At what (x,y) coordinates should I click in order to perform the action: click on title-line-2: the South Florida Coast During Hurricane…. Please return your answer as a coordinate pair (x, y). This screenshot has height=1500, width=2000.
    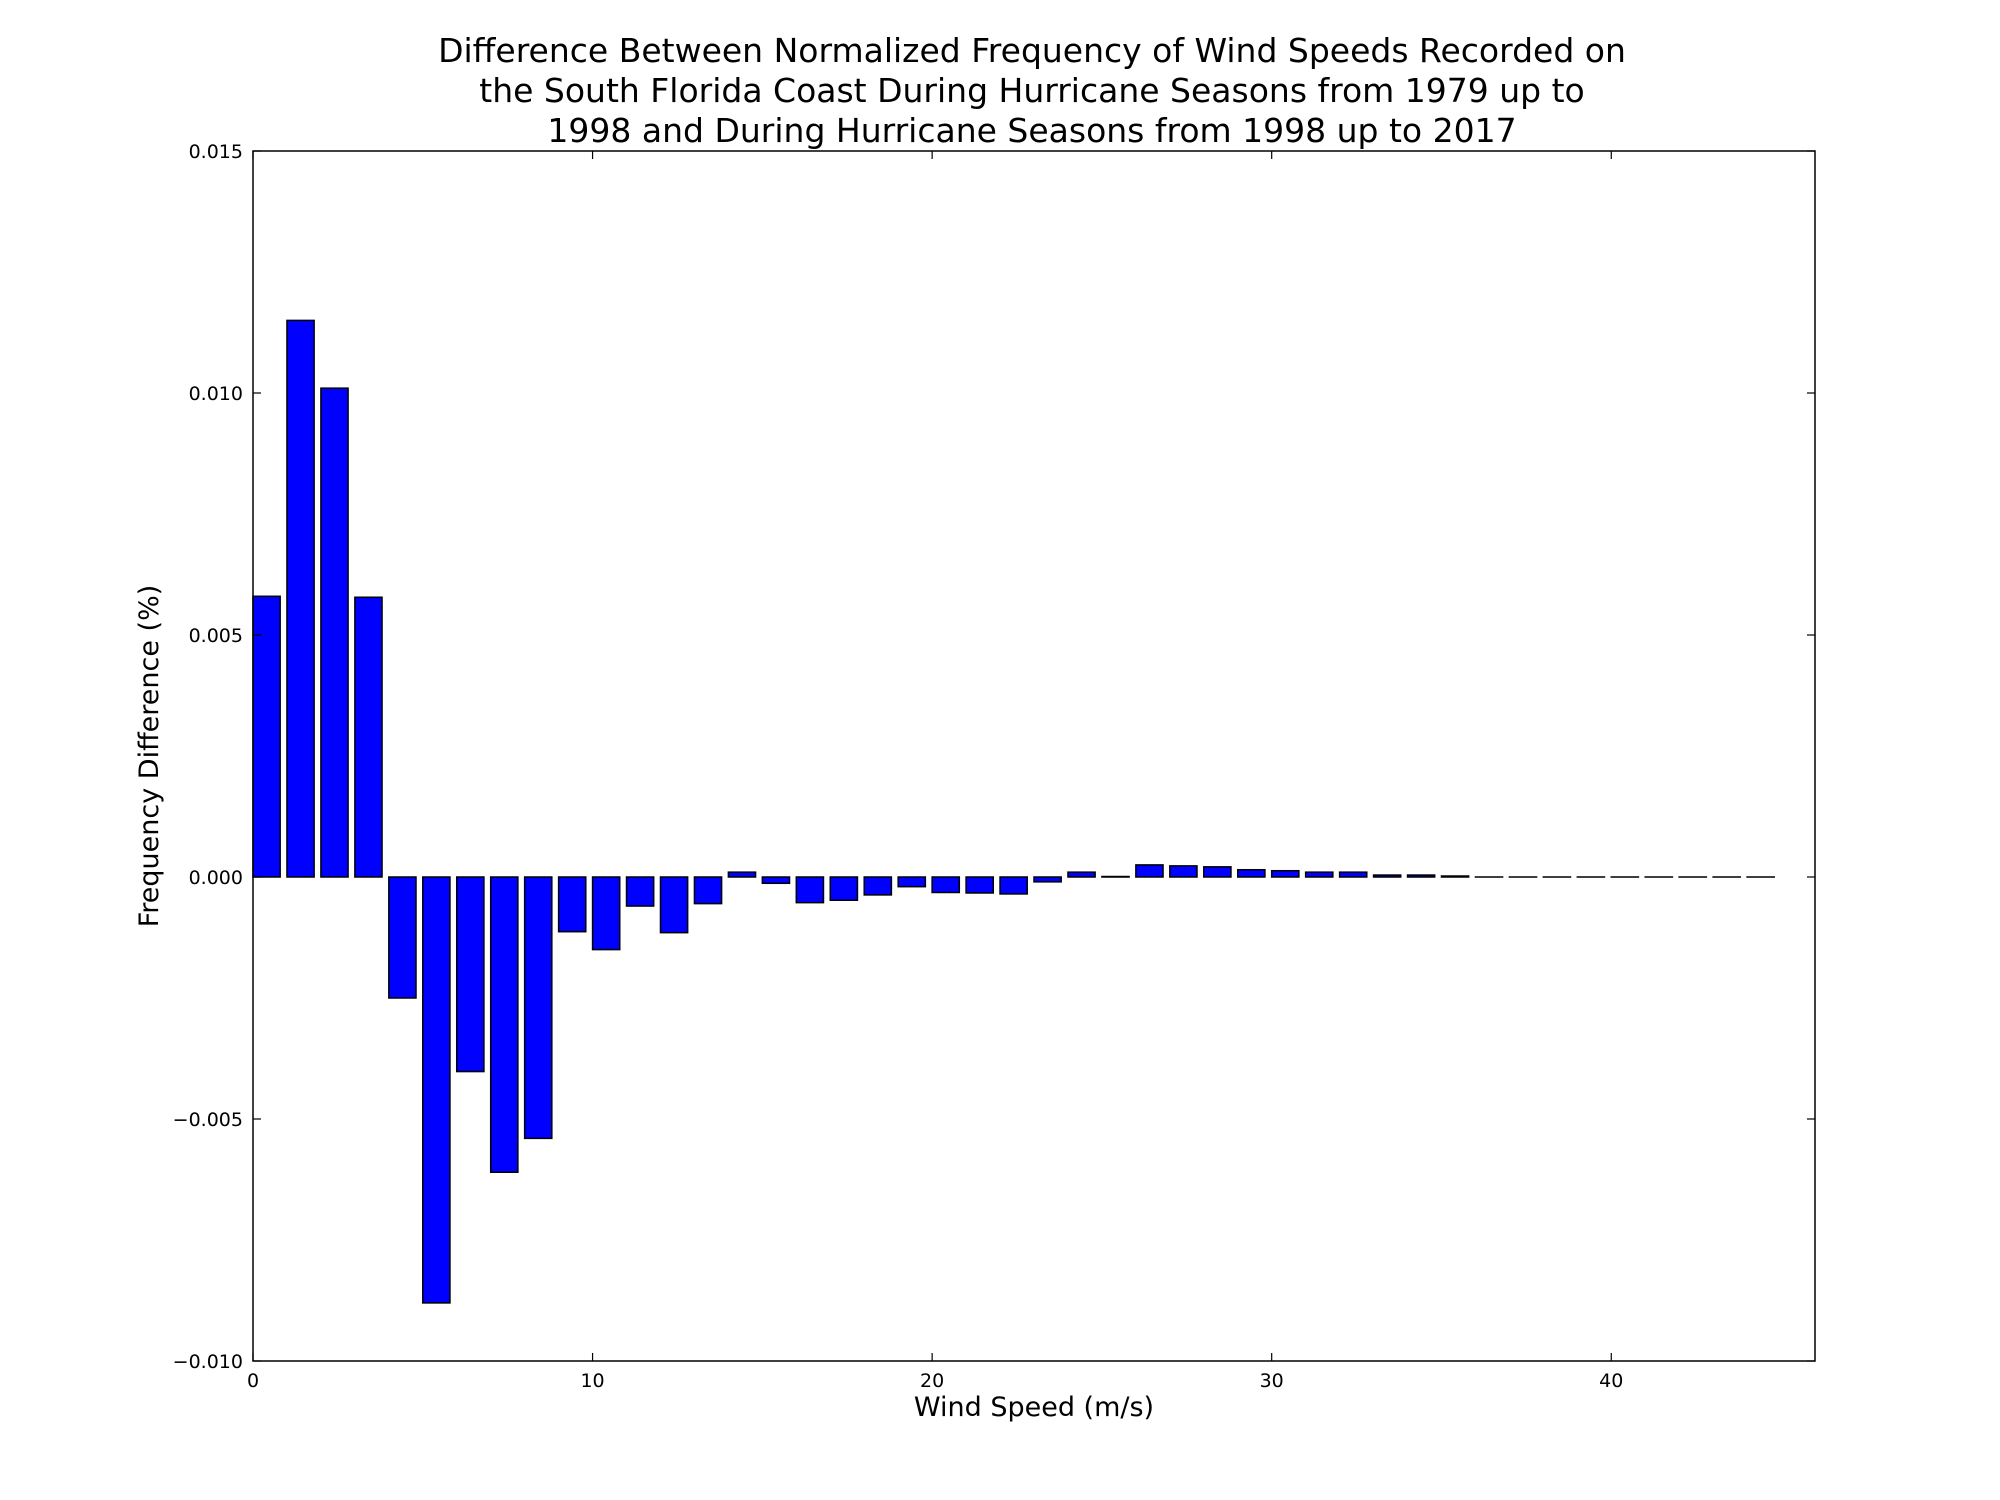
    Looking at the image, I should click on (1031, 90).